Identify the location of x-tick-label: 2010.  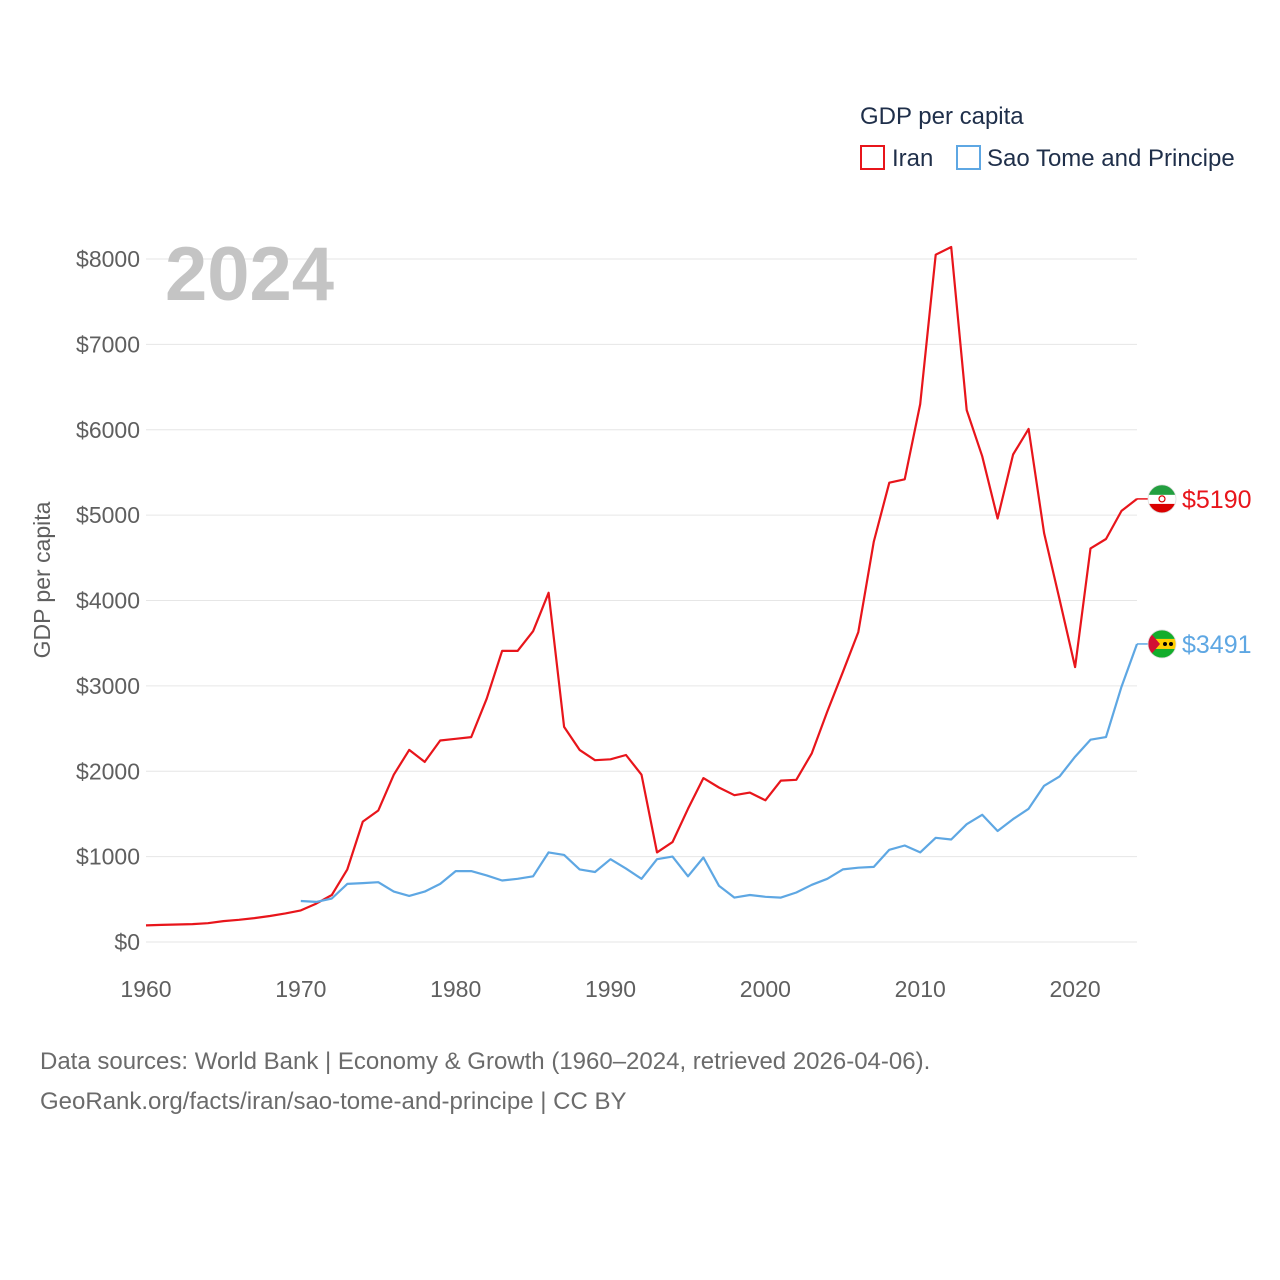
(920, 989).